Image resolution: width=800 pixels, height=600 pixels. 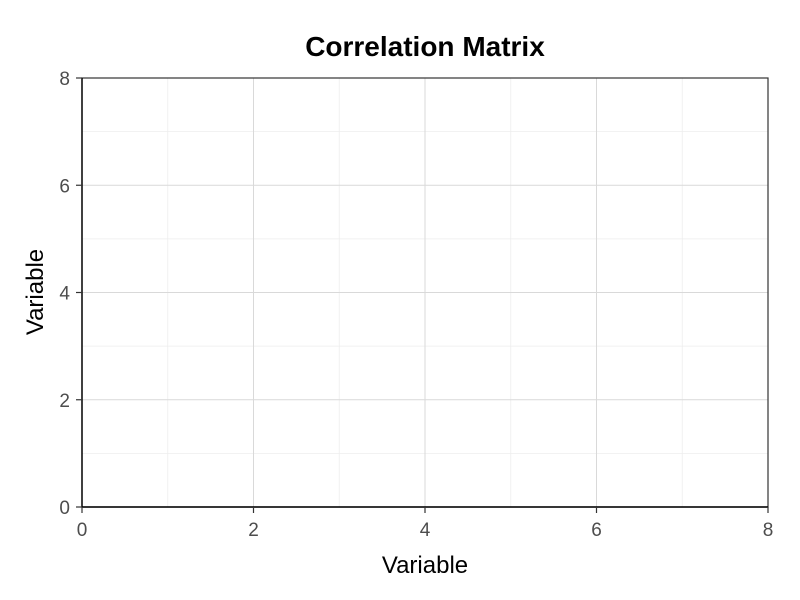 I want to click on x-tick-label: 0, so click(x=82, y=530).